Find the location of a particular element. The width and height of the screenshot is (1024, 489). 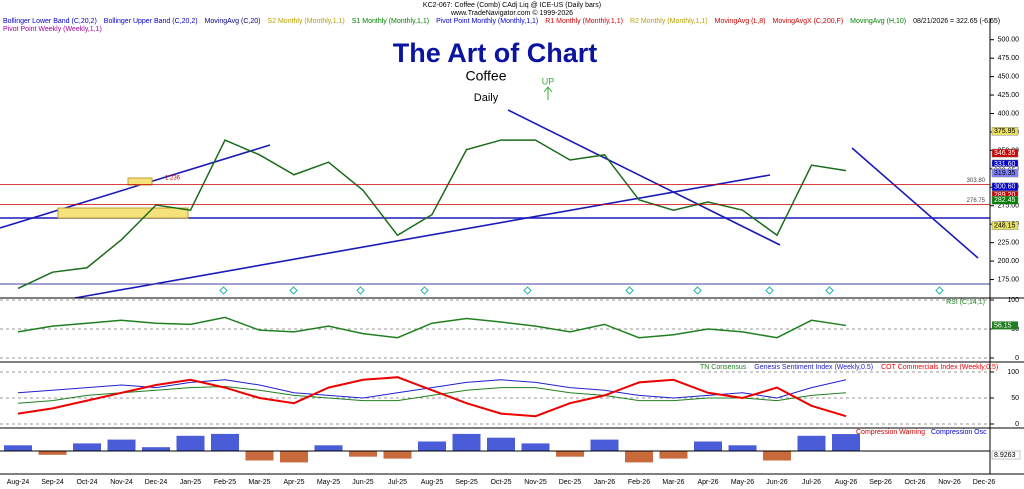

osc-tag is located at coordinates (1006, 455).